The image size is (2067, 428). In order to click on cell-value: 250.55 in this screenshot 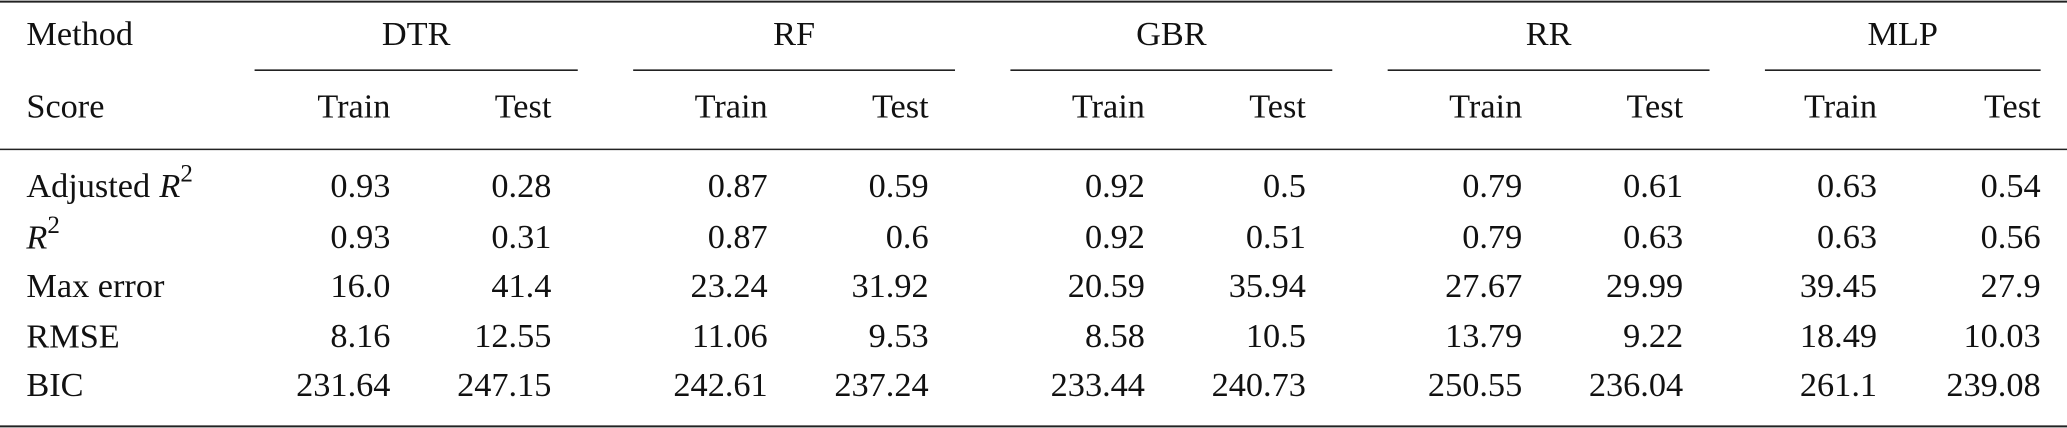, I will do `click(1475, 385)`.